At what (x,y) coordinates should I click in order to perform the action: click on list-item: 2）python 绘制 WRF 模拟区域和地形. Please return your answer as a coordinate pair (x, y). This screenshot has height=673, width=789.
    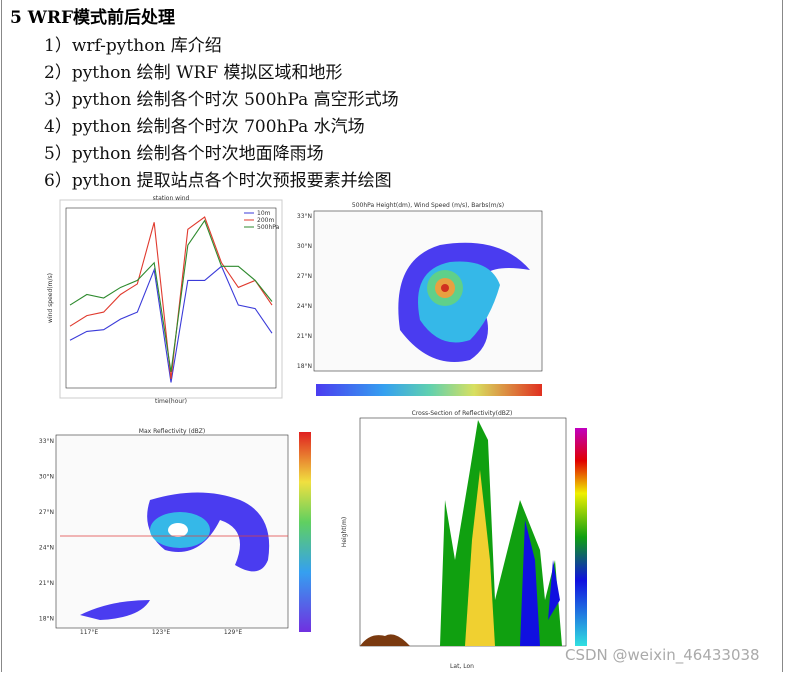
    Looking at the image, I should click on (193, 73).